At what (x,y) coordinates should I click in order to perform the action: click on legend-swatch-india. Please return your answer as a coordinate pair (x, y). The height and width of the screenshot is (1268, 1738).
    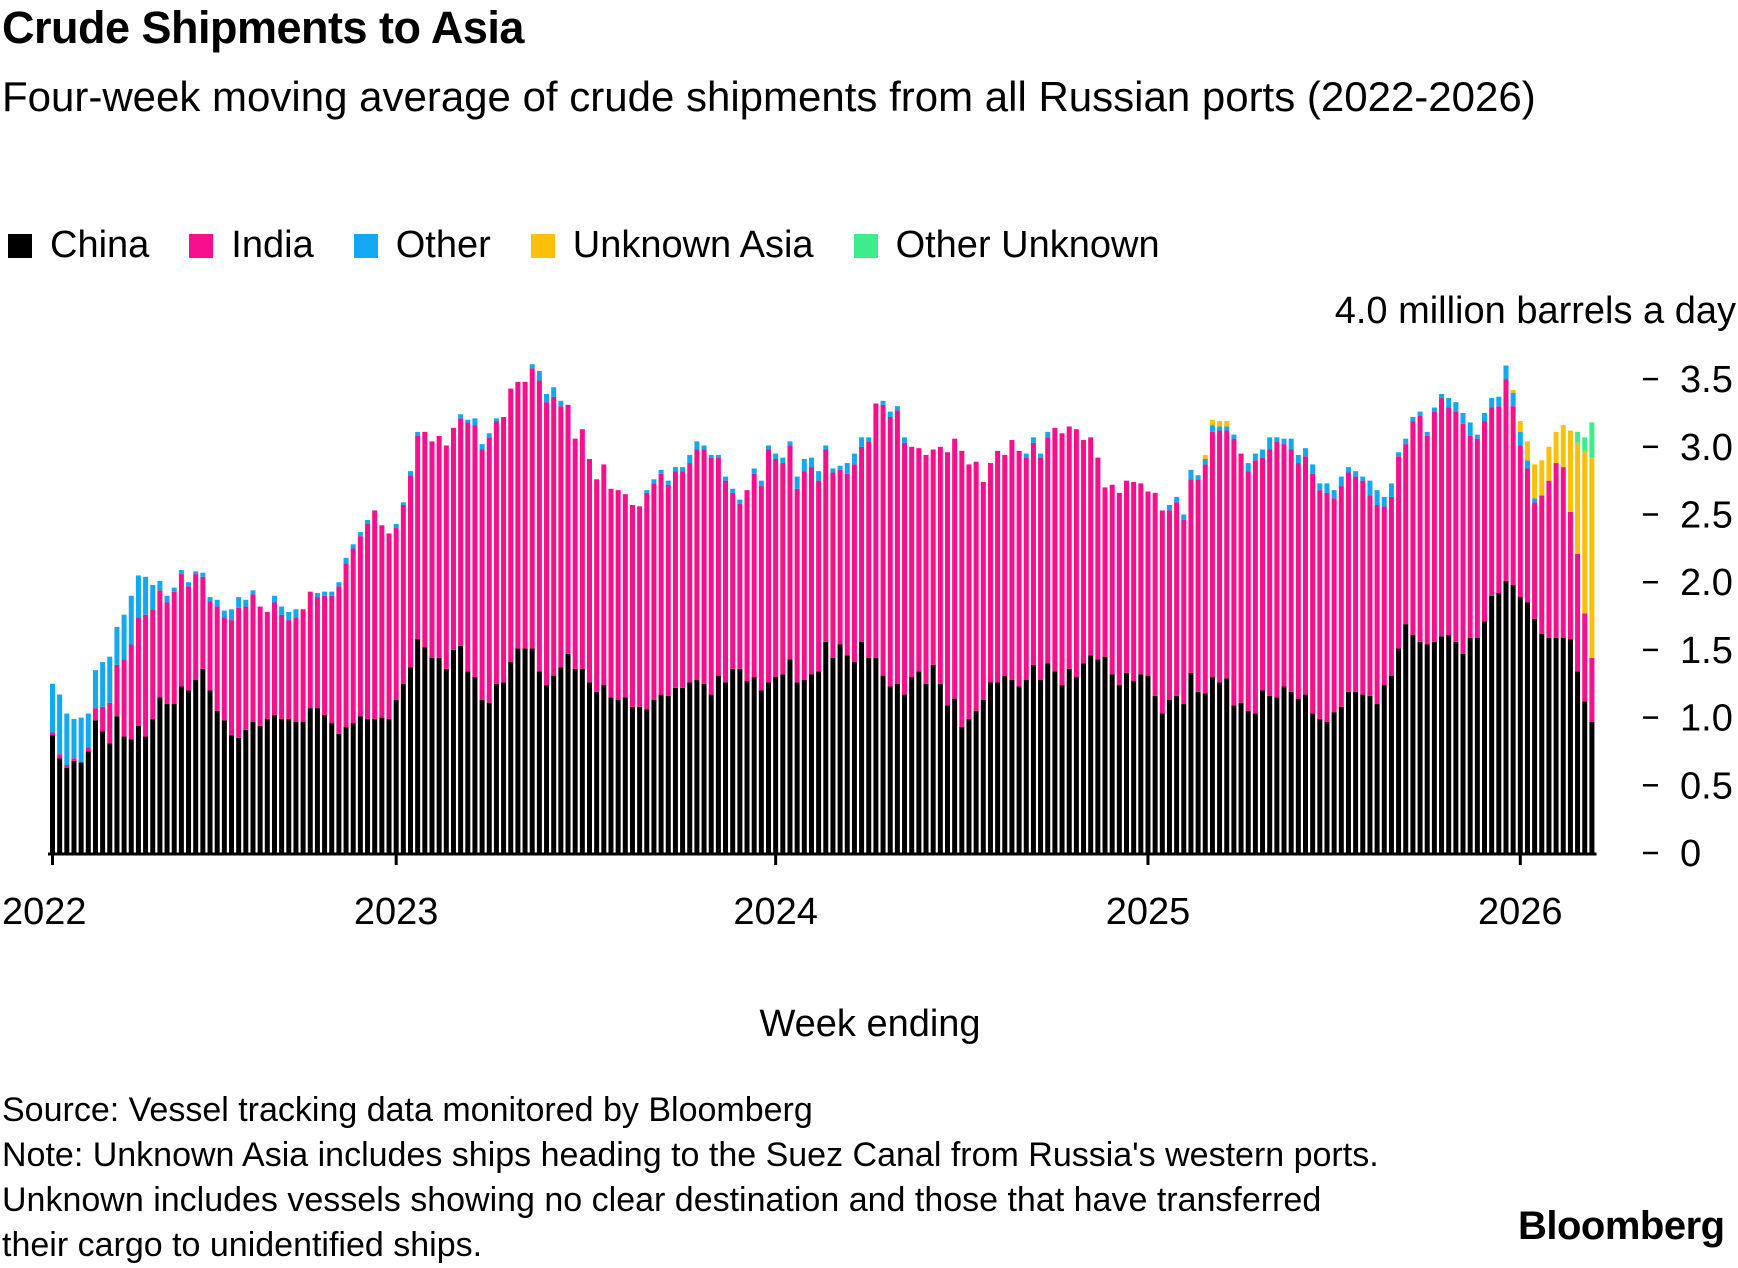
    Looking at the image, I should click on (201, 245).